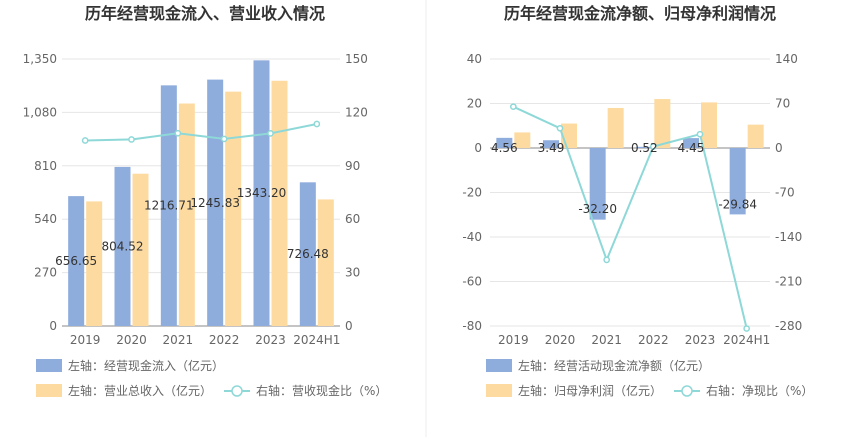  I want to click on left-axis-tick-label: 40, so click(474, 59).